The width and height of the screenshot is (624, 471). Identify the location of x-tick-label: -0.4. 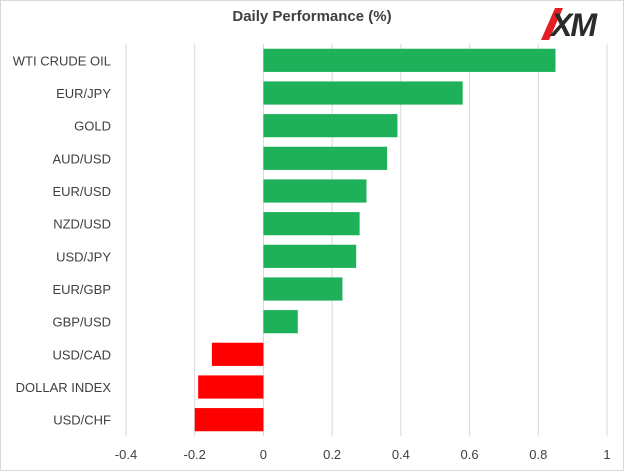
(126, 454).